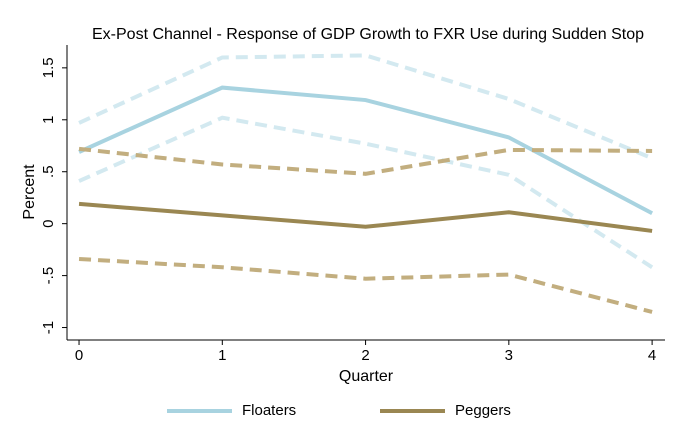 The width and height of the screenshot is (677, 426). Describe the element at coordinates (365, 355) in the screenshot. I see `x-tick-label: 2` at that location.